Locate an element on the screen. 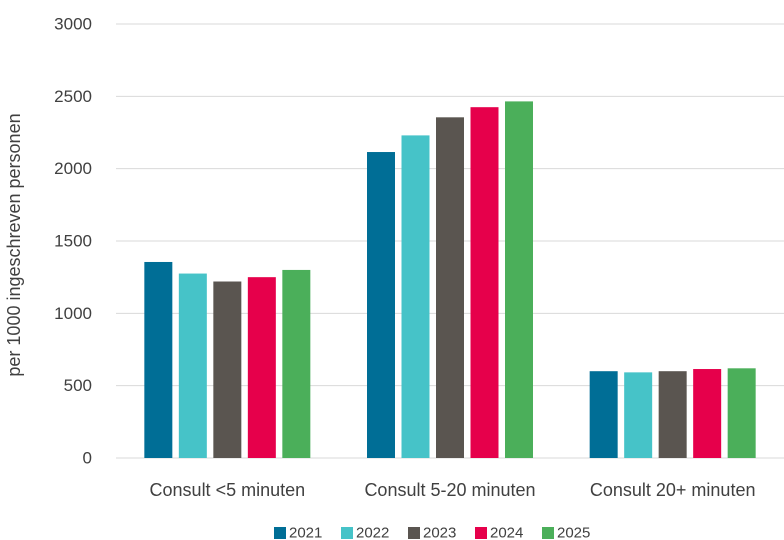  y-tick-label: 3000 is located at coordinates (73, 24).